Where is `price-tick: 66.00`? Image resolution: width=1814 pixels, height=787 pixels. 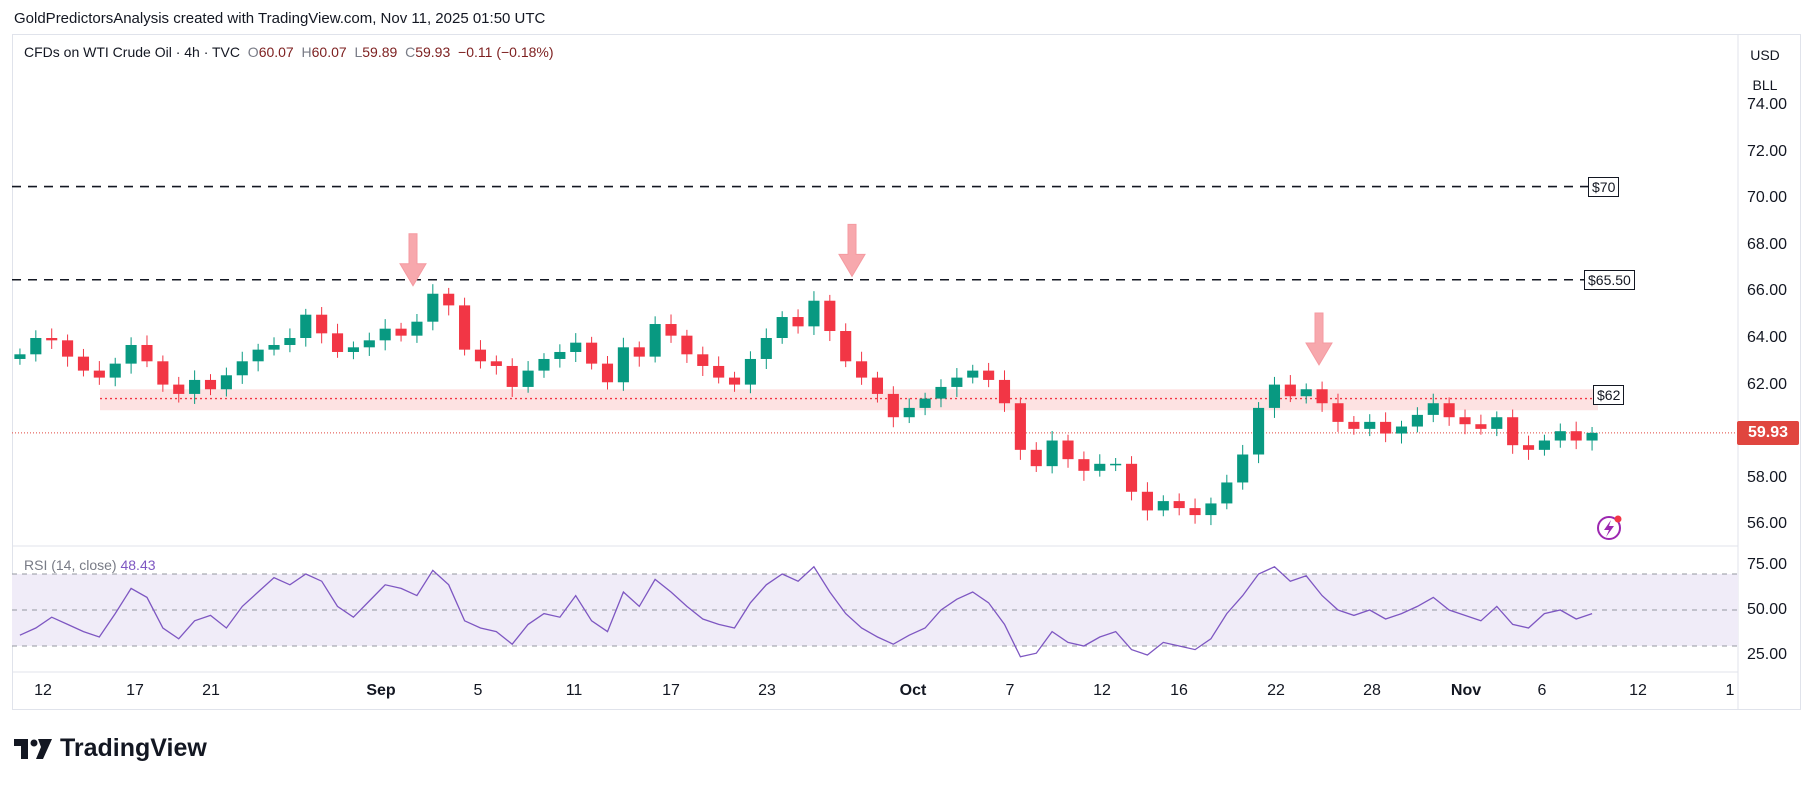 price-tick: 66.00 is located at coordinates (1767, 291).